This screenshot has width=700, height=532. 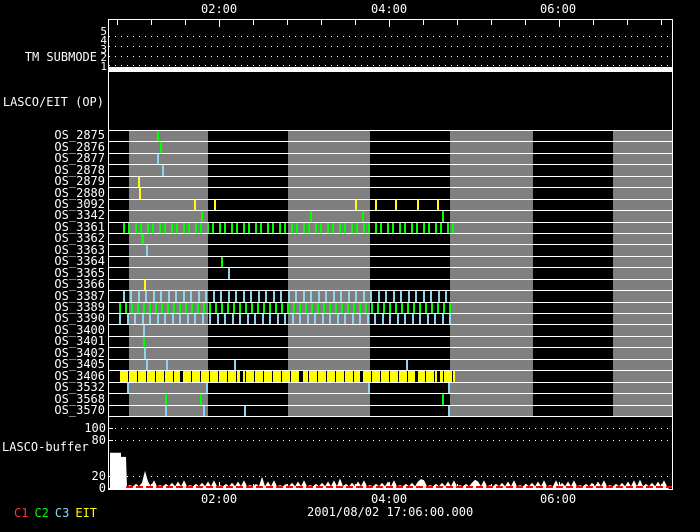 I want to click on tm-gridline, so click(x=390, y=36).